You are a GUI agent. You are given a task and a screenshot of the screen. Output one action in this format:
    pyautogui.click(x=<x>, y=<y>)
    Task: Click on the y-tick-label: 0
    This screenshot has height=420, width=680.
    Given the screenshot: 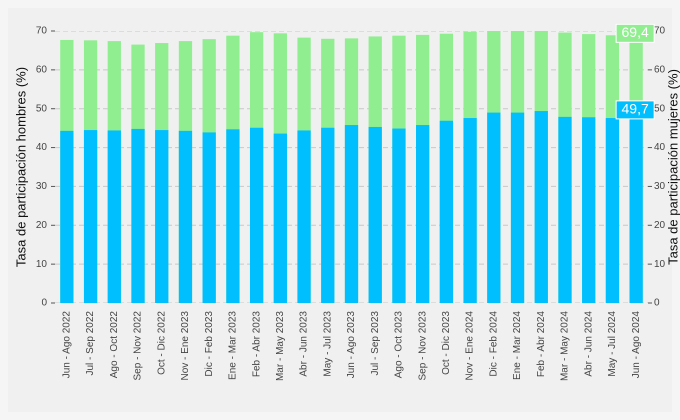 What is the action you would take?
    pyautogui.click(x=44, y=303)
    